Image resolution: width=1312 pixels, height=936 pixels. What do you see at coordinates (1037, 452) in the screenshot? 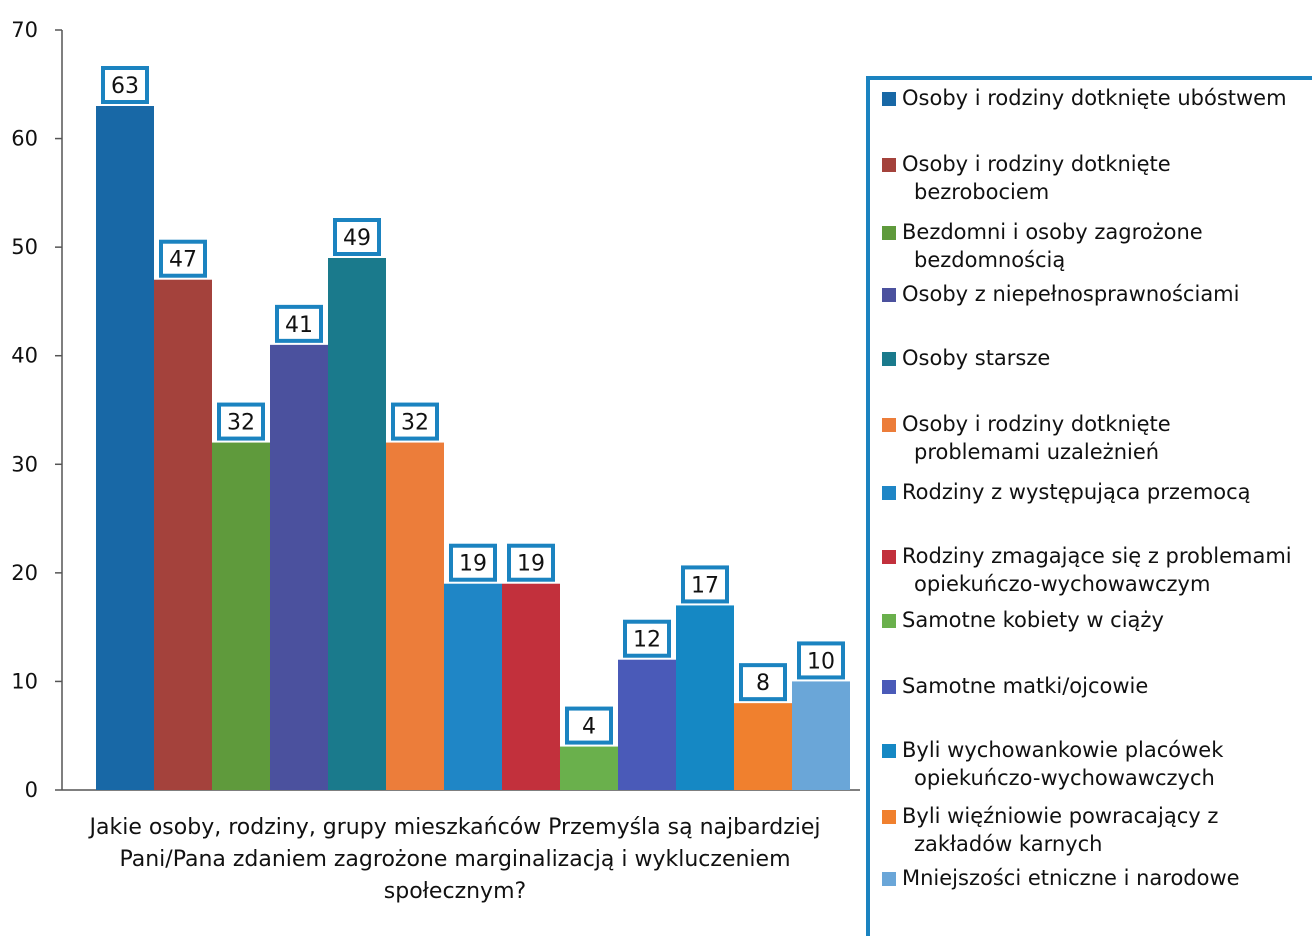
I see `legend-text: problemami uzależnień` at bounding box center [1037, 452].